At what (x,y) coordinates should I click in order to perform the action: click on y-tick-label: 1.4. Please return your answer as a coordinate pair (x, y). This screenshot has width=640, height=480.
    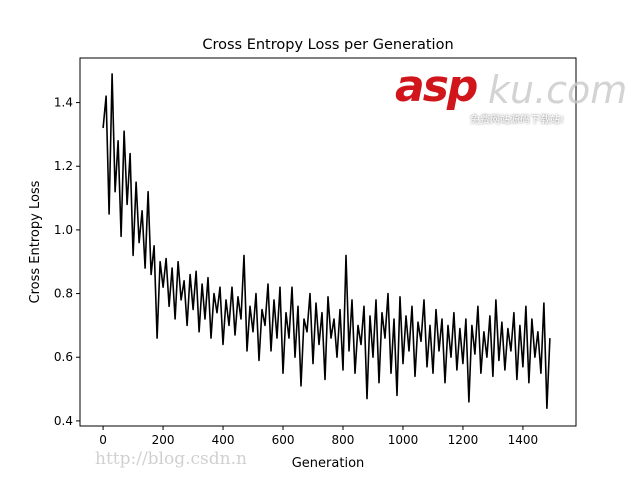
    Looking at the image, I should click on (63, 103).